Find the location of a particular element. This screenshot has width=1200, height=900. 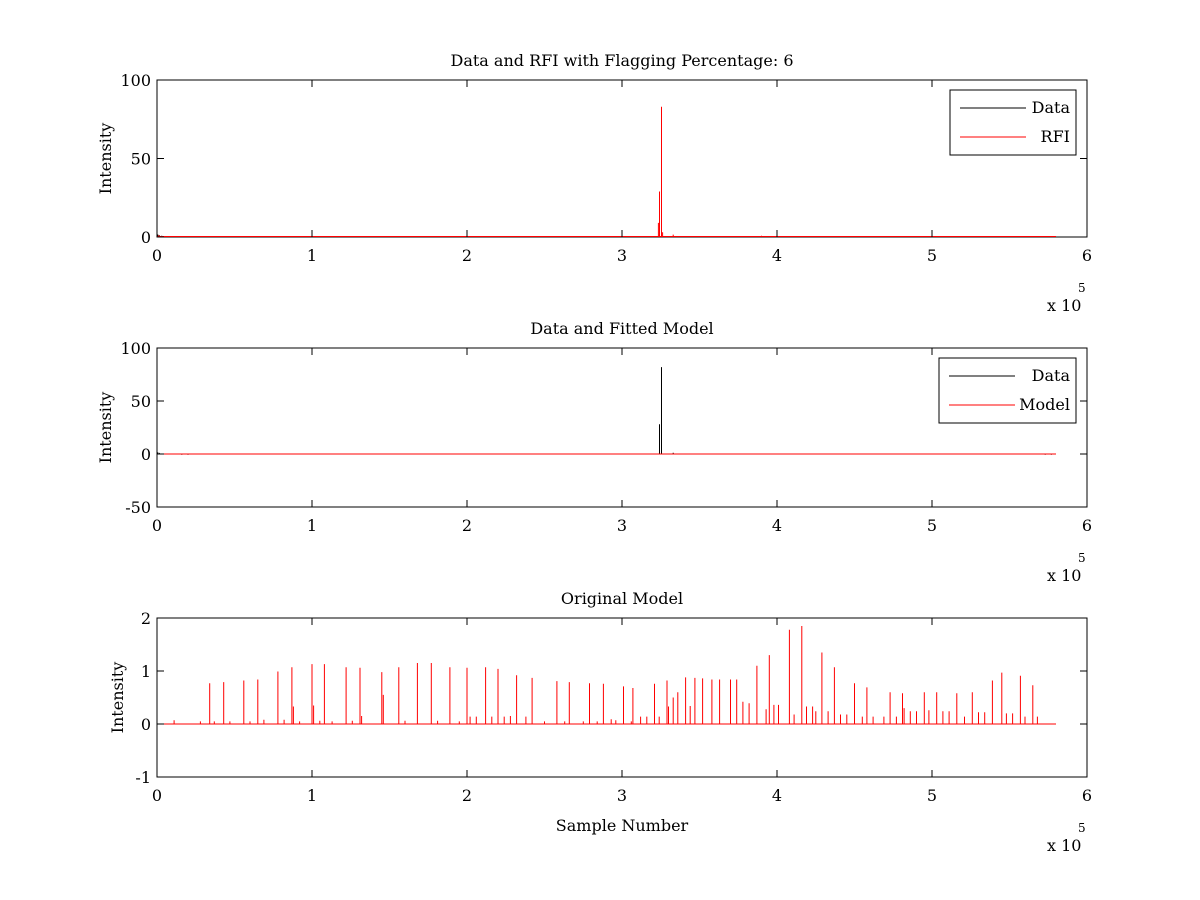

y-tick-label: -50 is located at coordinates (138, 507).